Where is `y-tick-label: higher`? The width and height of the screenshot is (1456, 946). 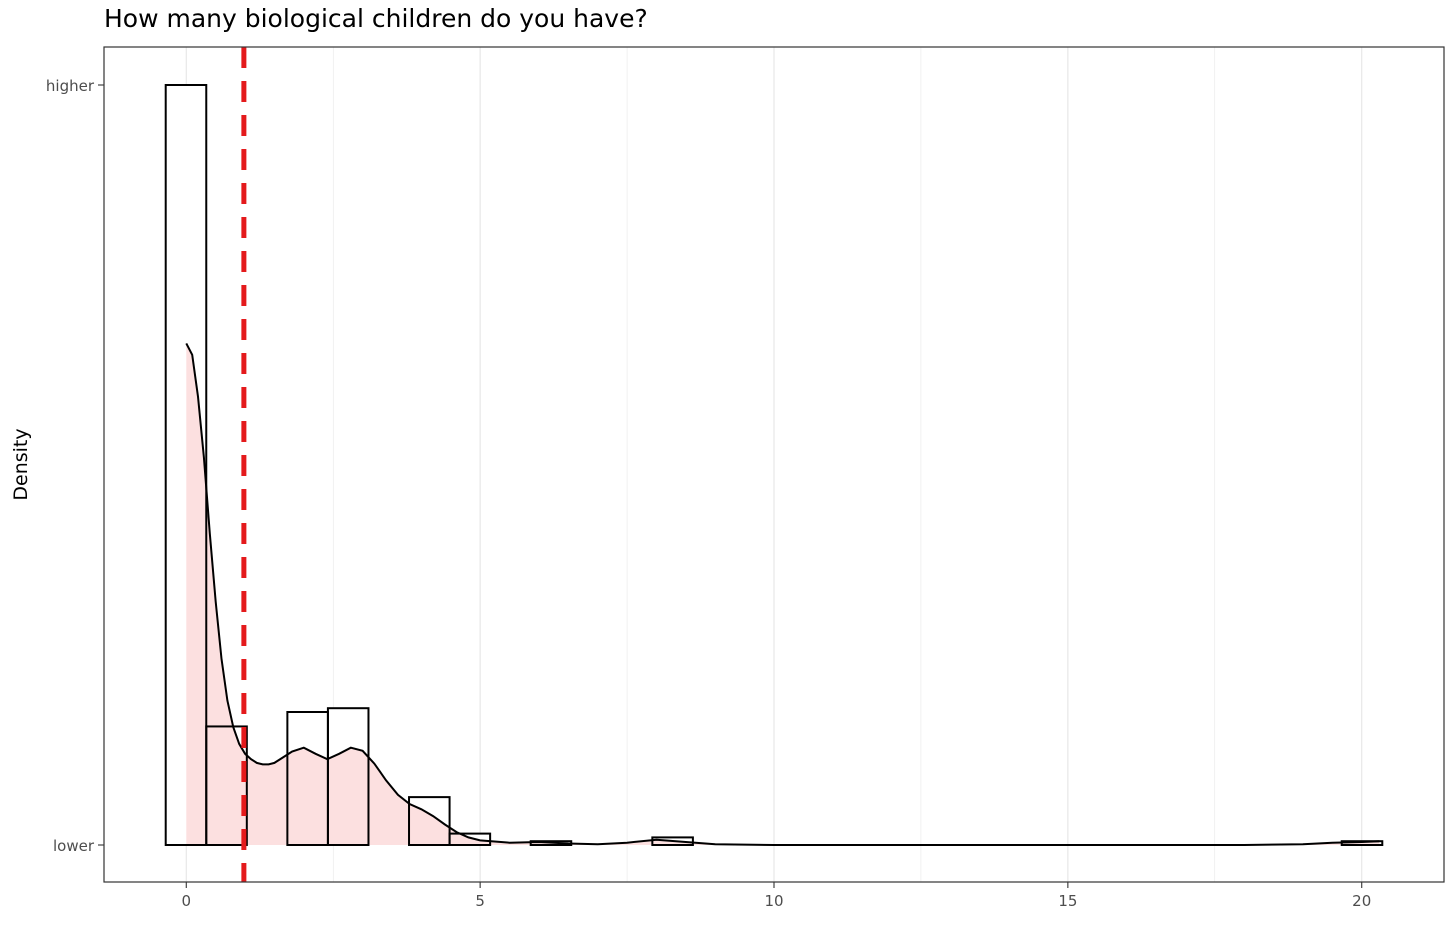 y-tick-label: higher is located at coordinates (70, 86).